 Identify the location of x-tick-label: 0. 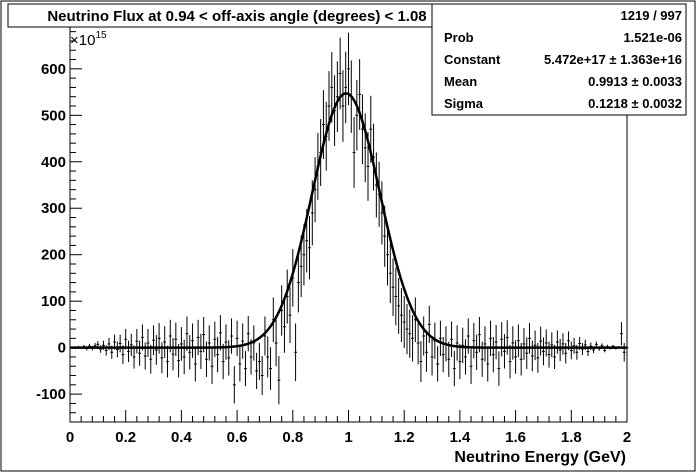
(70, 437).